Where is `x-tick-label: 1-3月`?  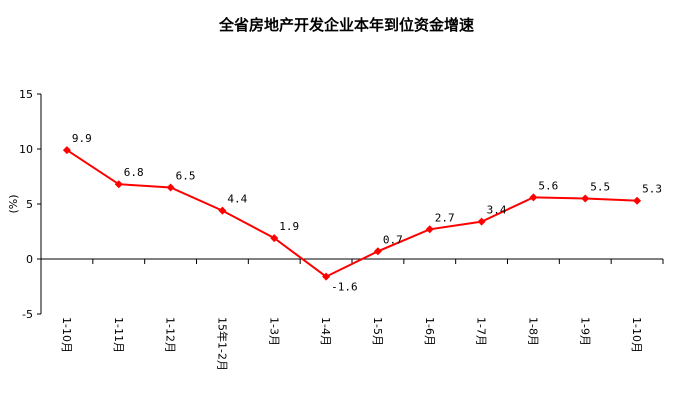 x-tick-label: 1-3月 is located at coordinates (273, 331).